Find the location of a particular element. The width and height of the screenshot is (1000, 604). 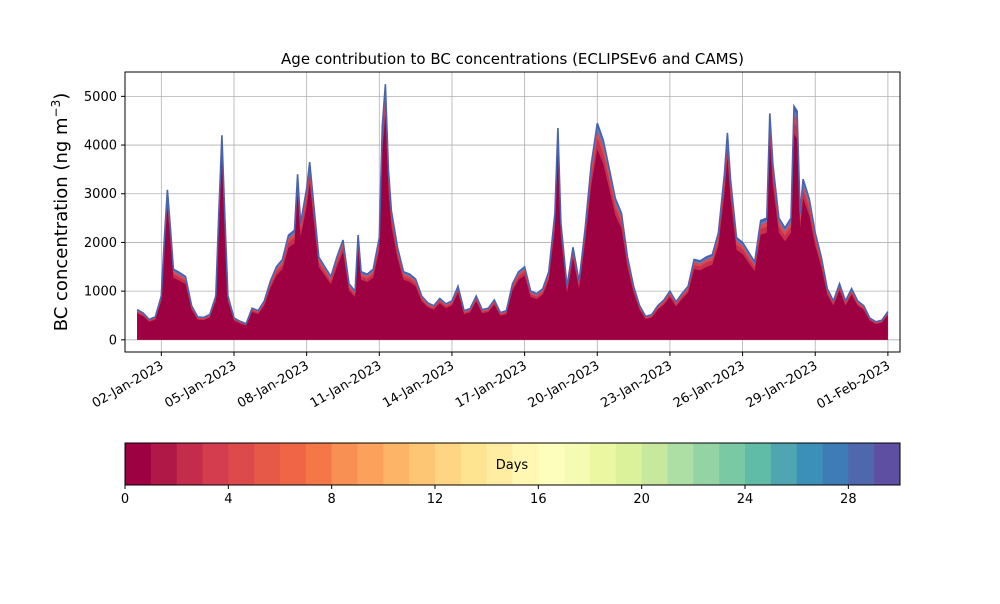

x-tick-label: 23-Jan-2023 is located at coordinates (636, 384).